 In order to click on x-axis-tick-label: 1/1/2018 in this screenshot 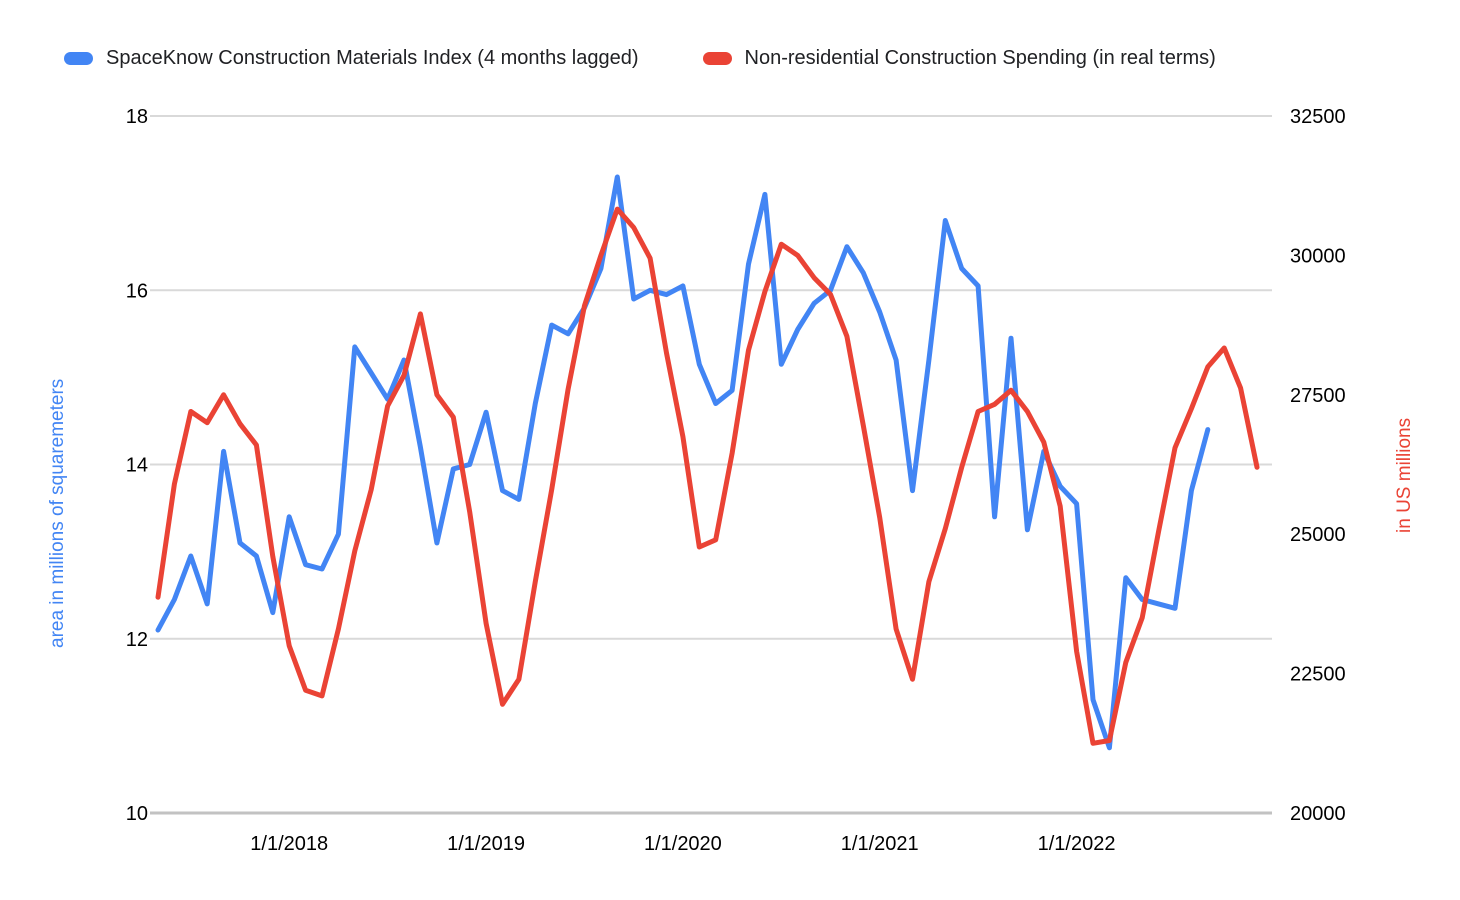, I will do `click(289, 844)`.